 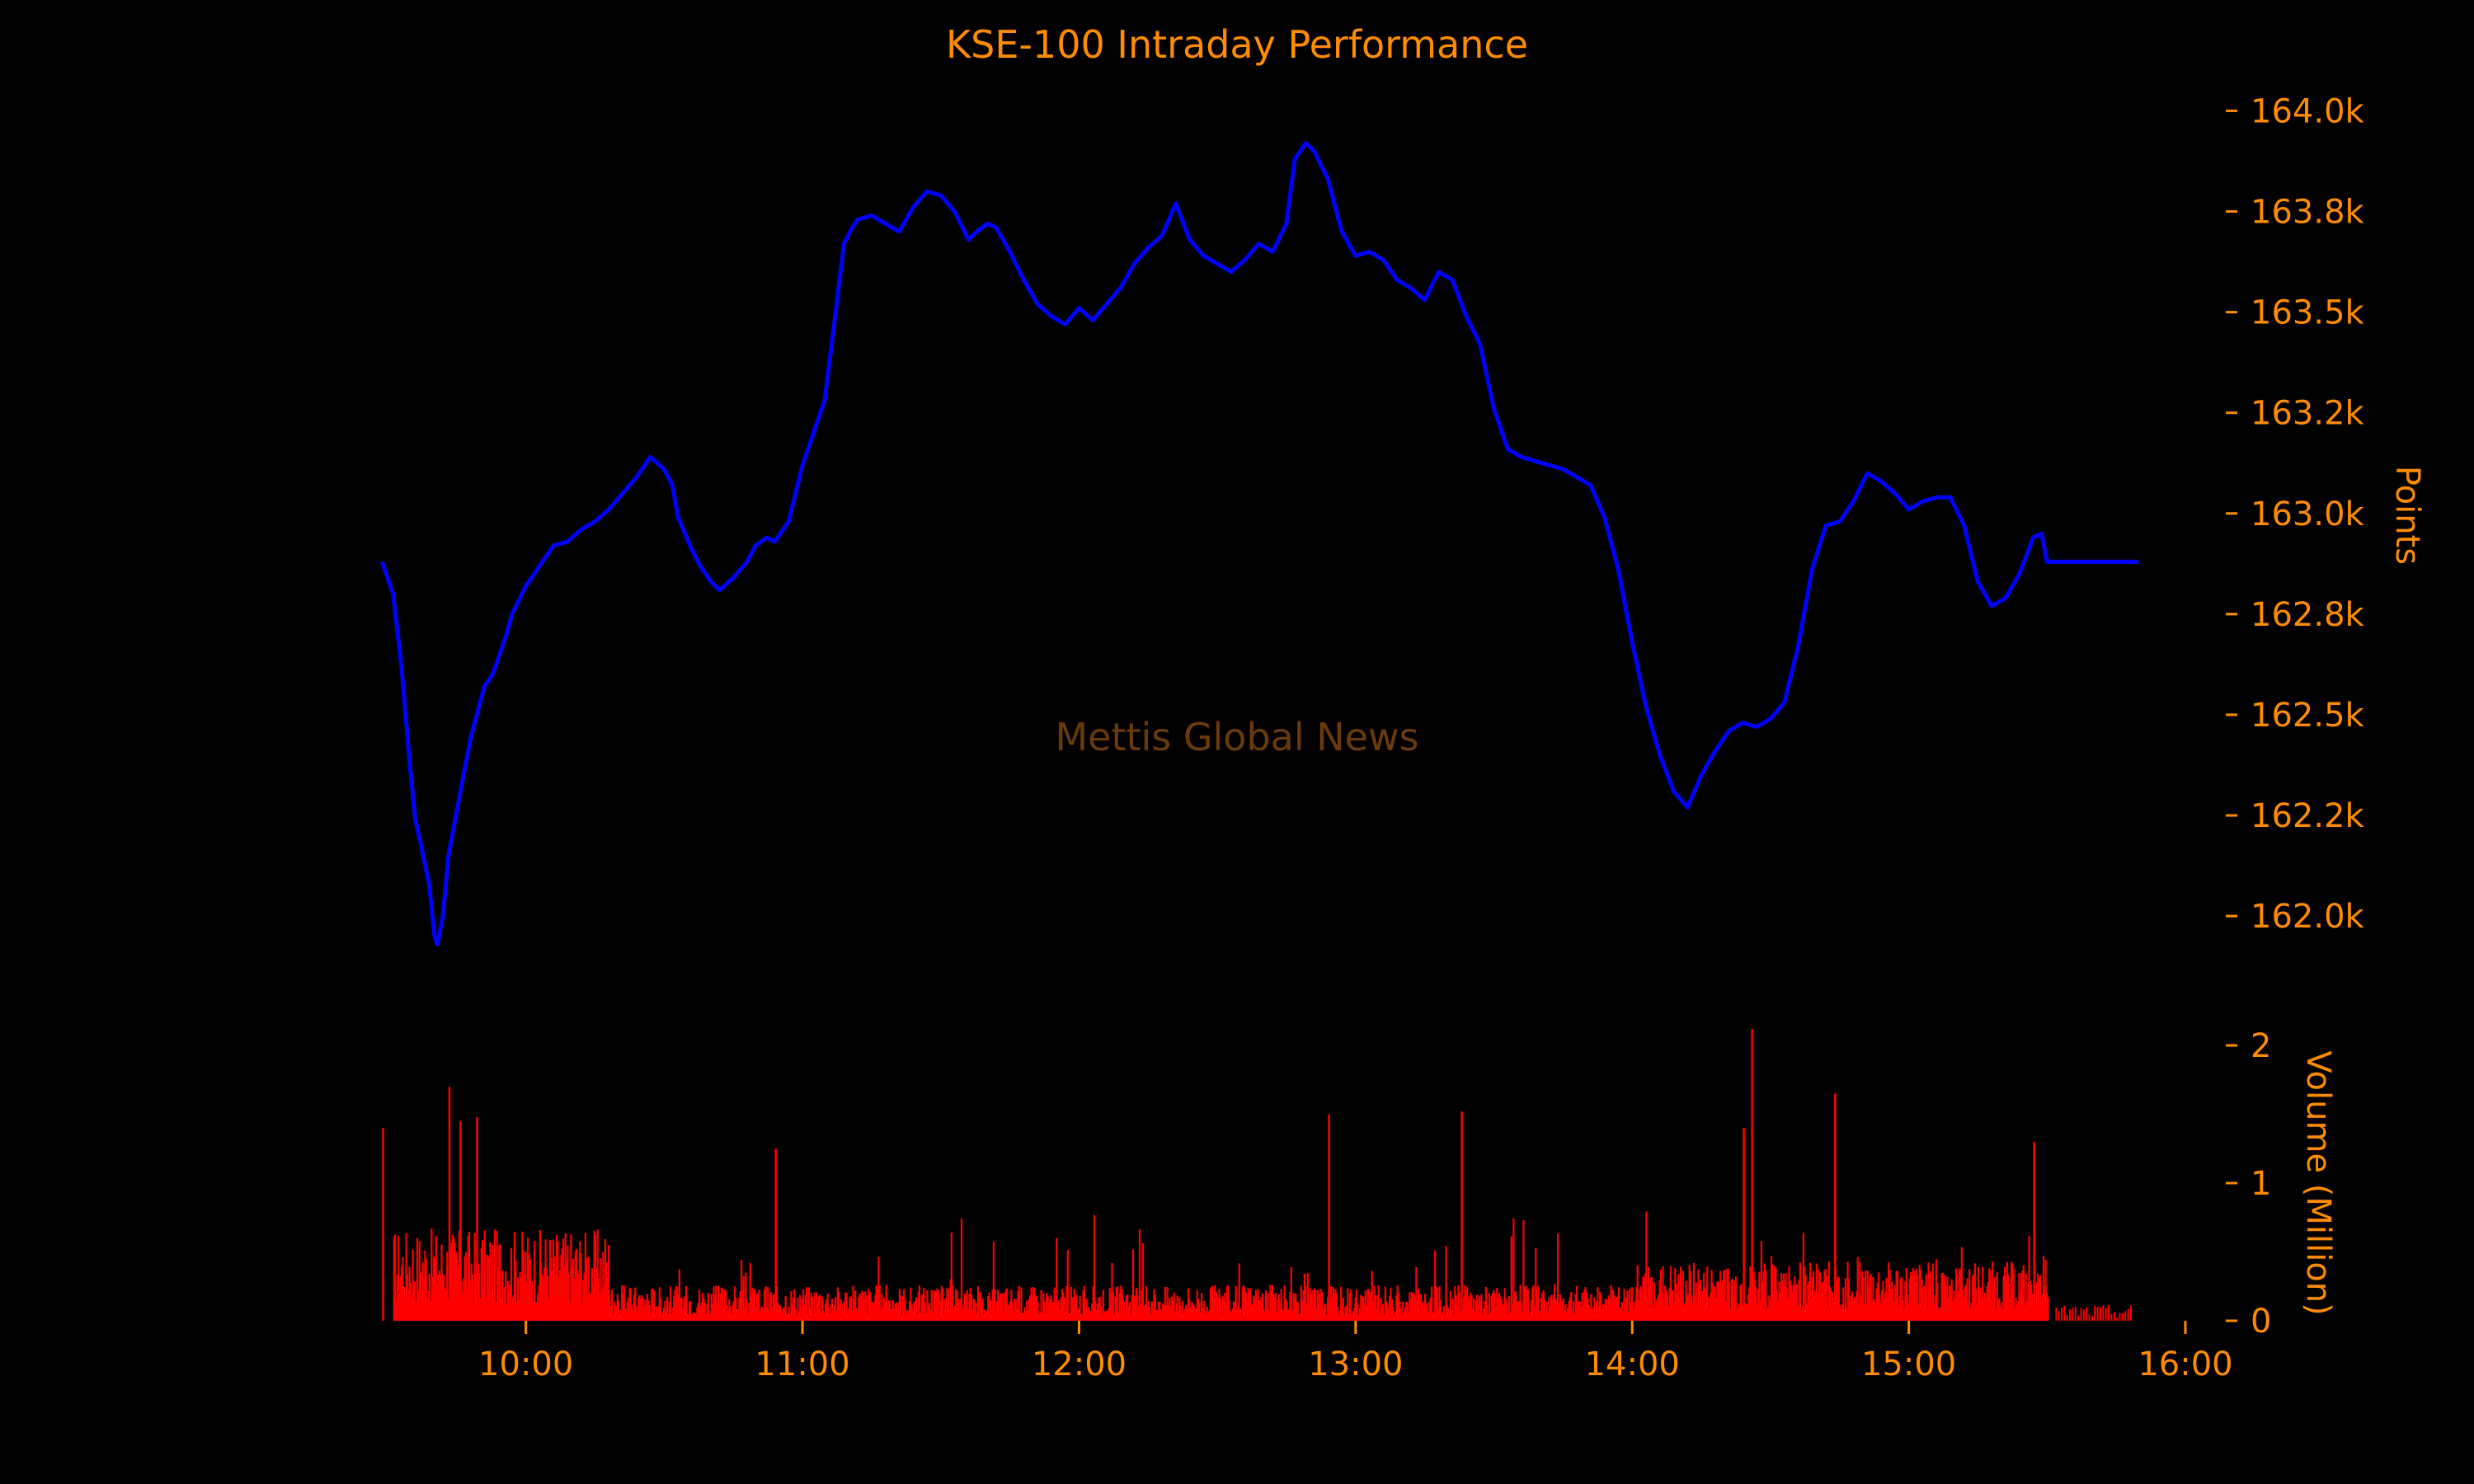 What do you see at coordinates (2308, 111) in the screenshot?
I see `price-tick-label: 164.0k` at bounding box center [2308, 111].